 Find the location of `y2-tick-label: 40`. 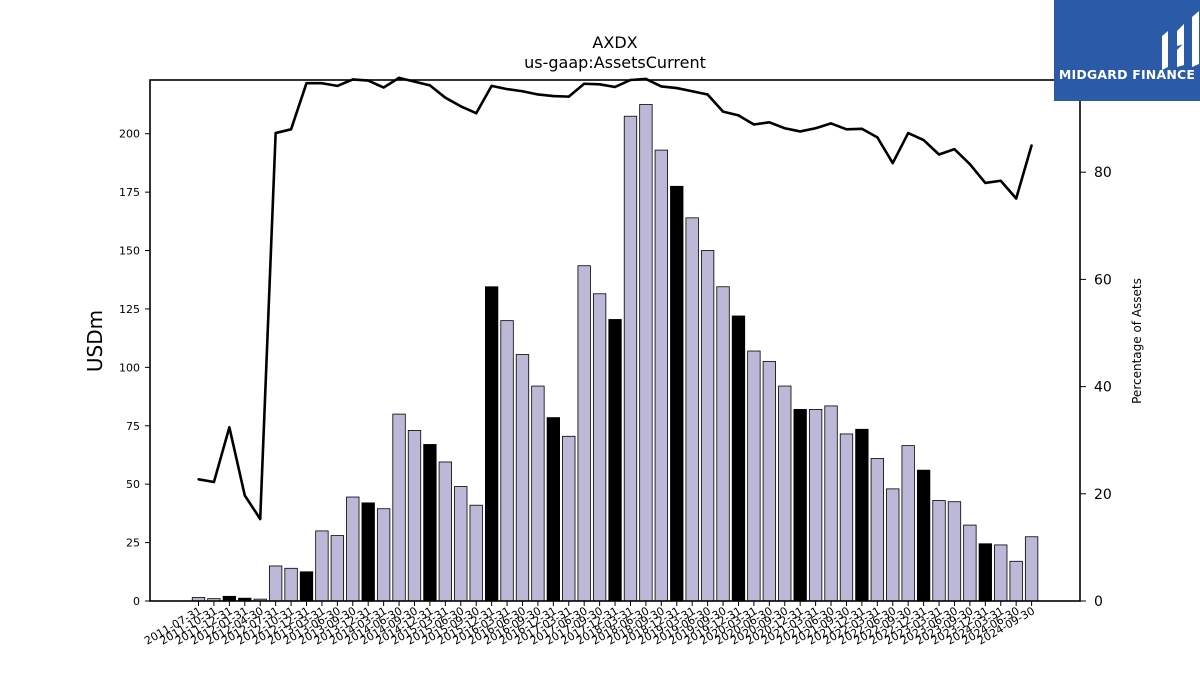

y2-tick-label: 40 is located at coordinates (1103, 388).